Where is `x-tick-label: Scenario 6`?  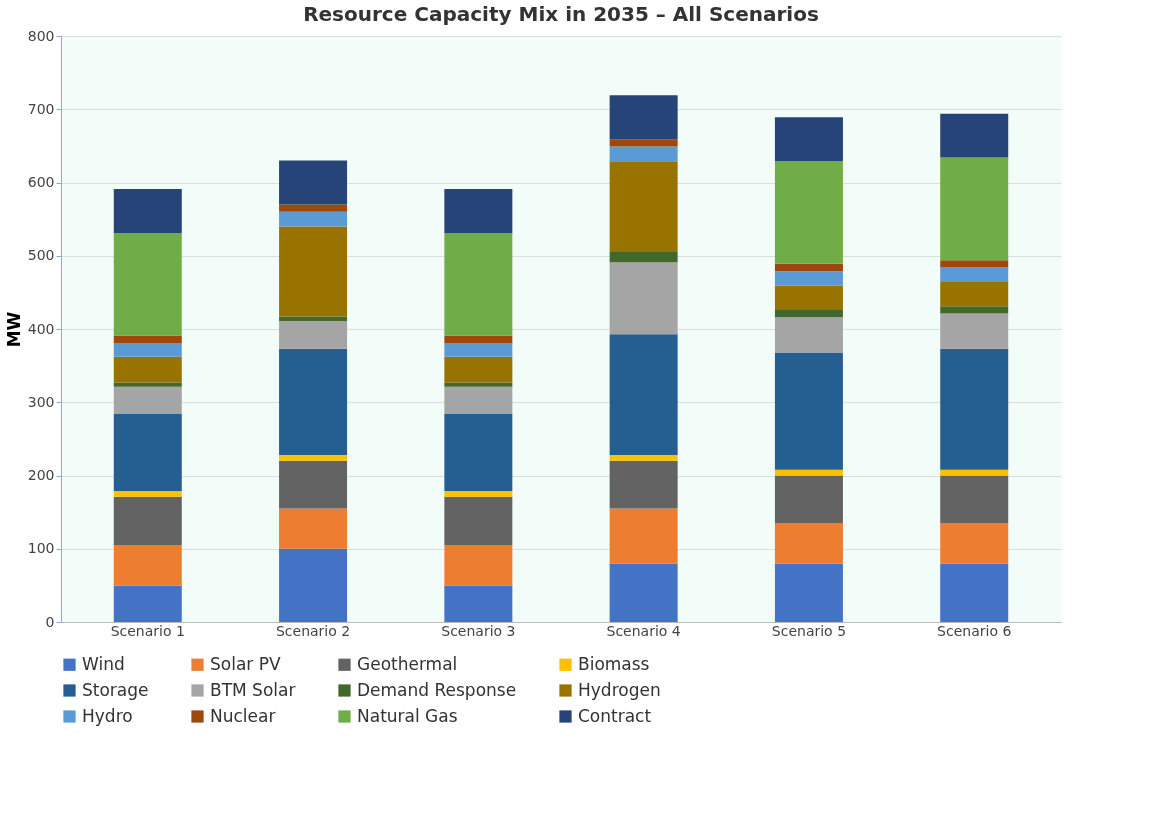
x-tick-label: Scenario 6 is located at coordinates (974, 630).